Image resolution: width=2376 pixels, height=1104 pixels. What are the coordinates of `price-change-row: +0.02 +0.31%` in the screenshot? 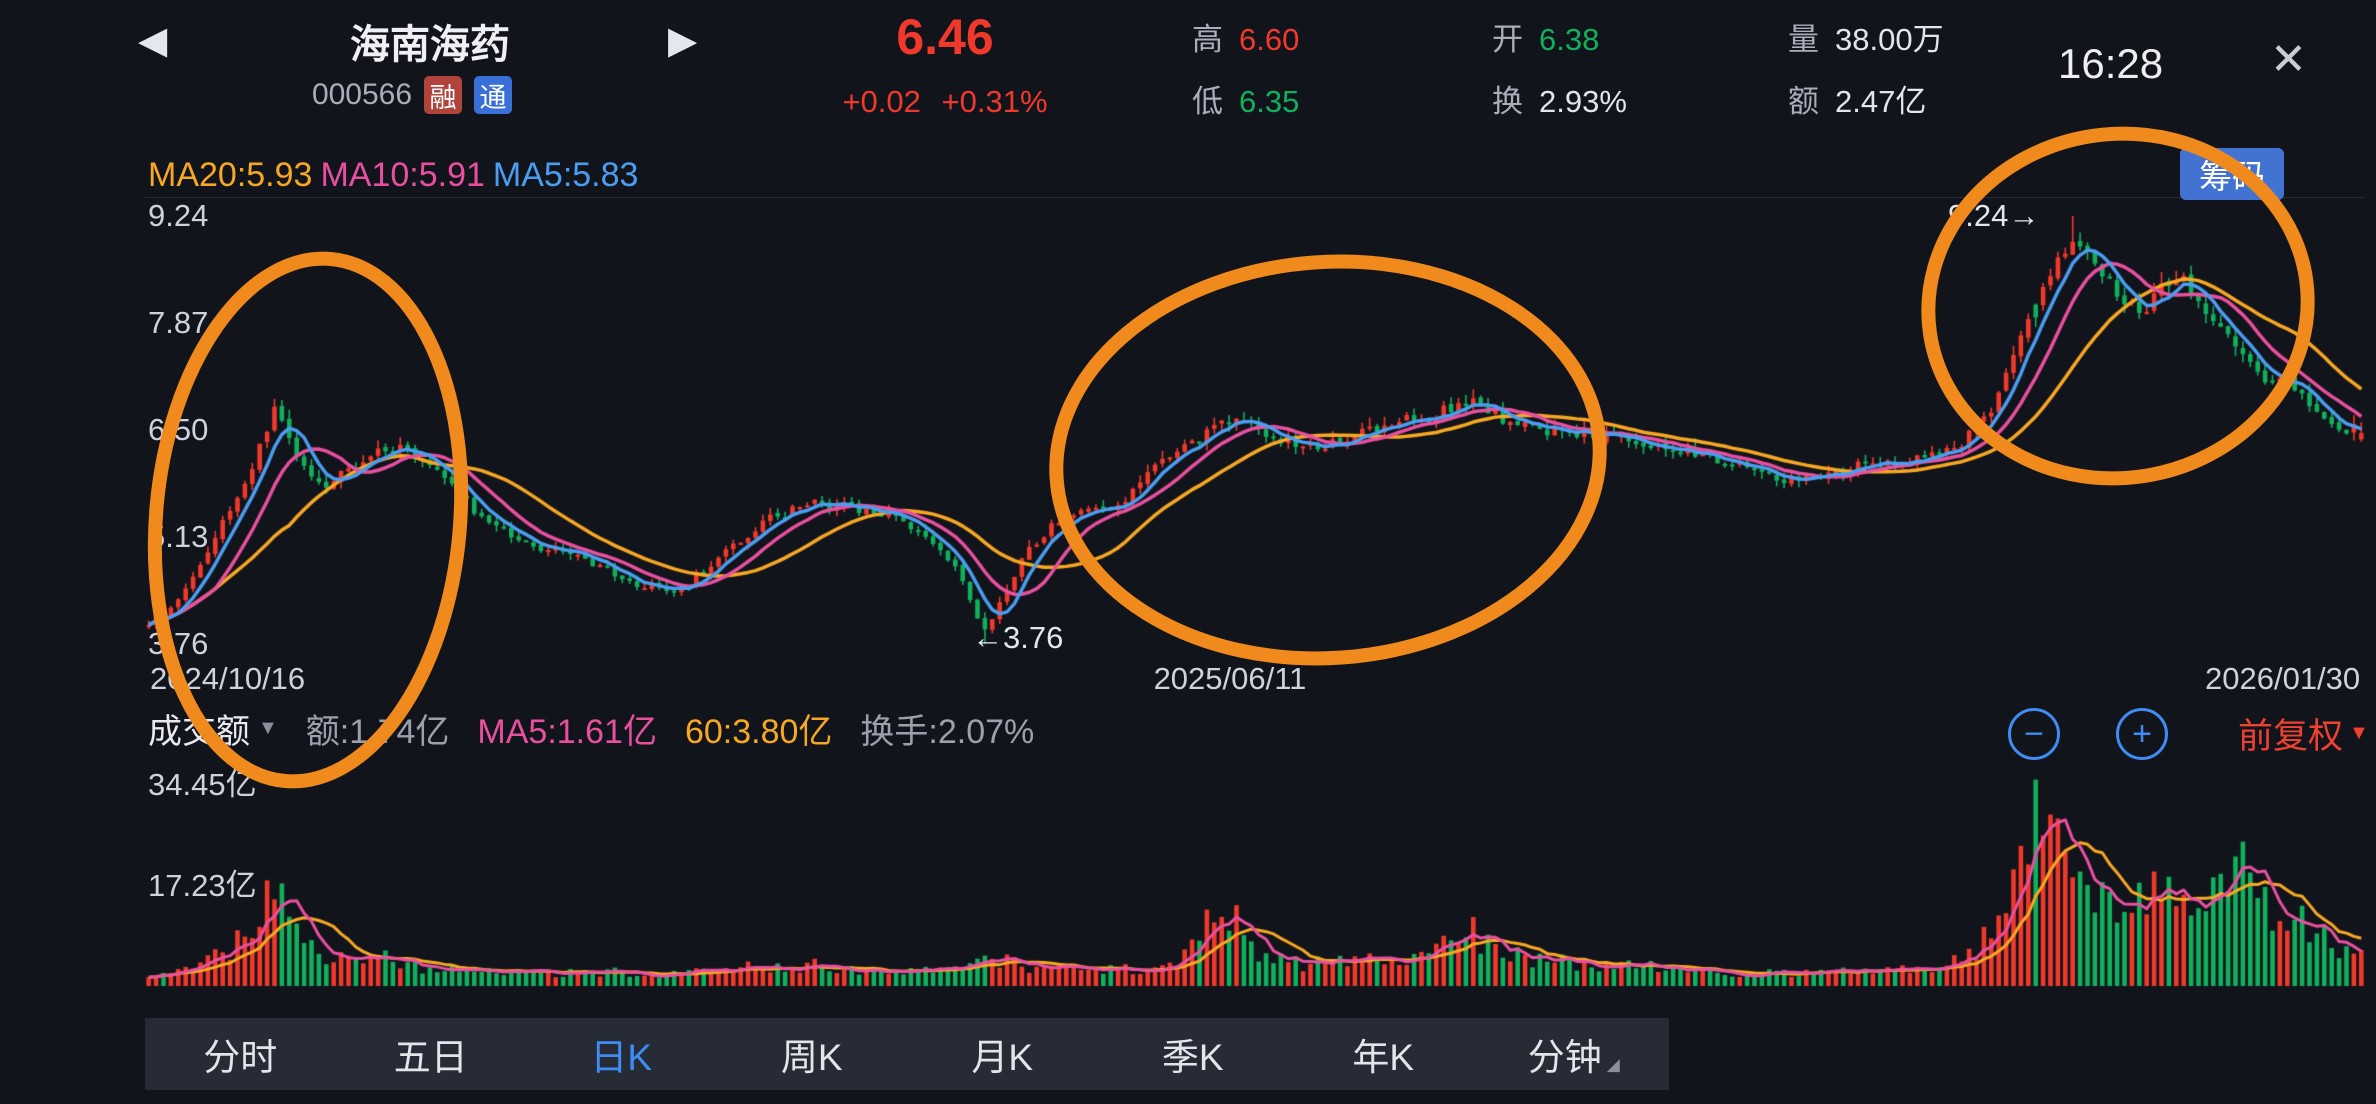 It's located at (945, 102).